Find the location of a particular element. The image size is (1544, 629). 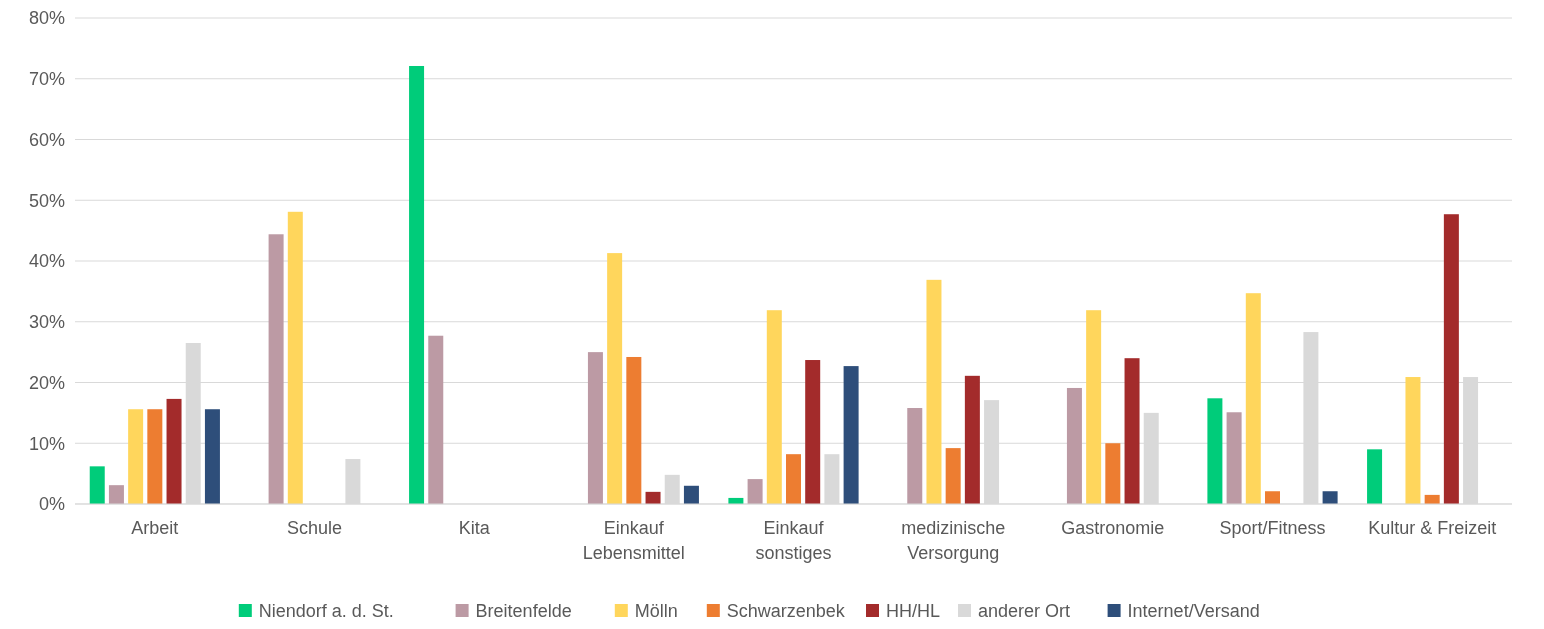

y-tick-label: 40% is located at coordinates (46, 261).